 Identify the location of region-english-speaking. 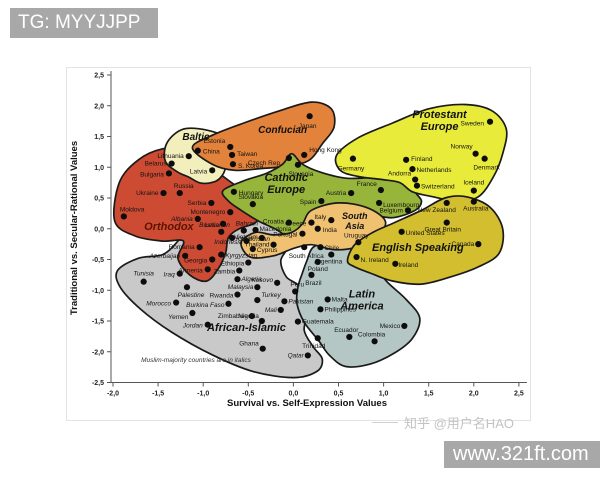
(425, 240).